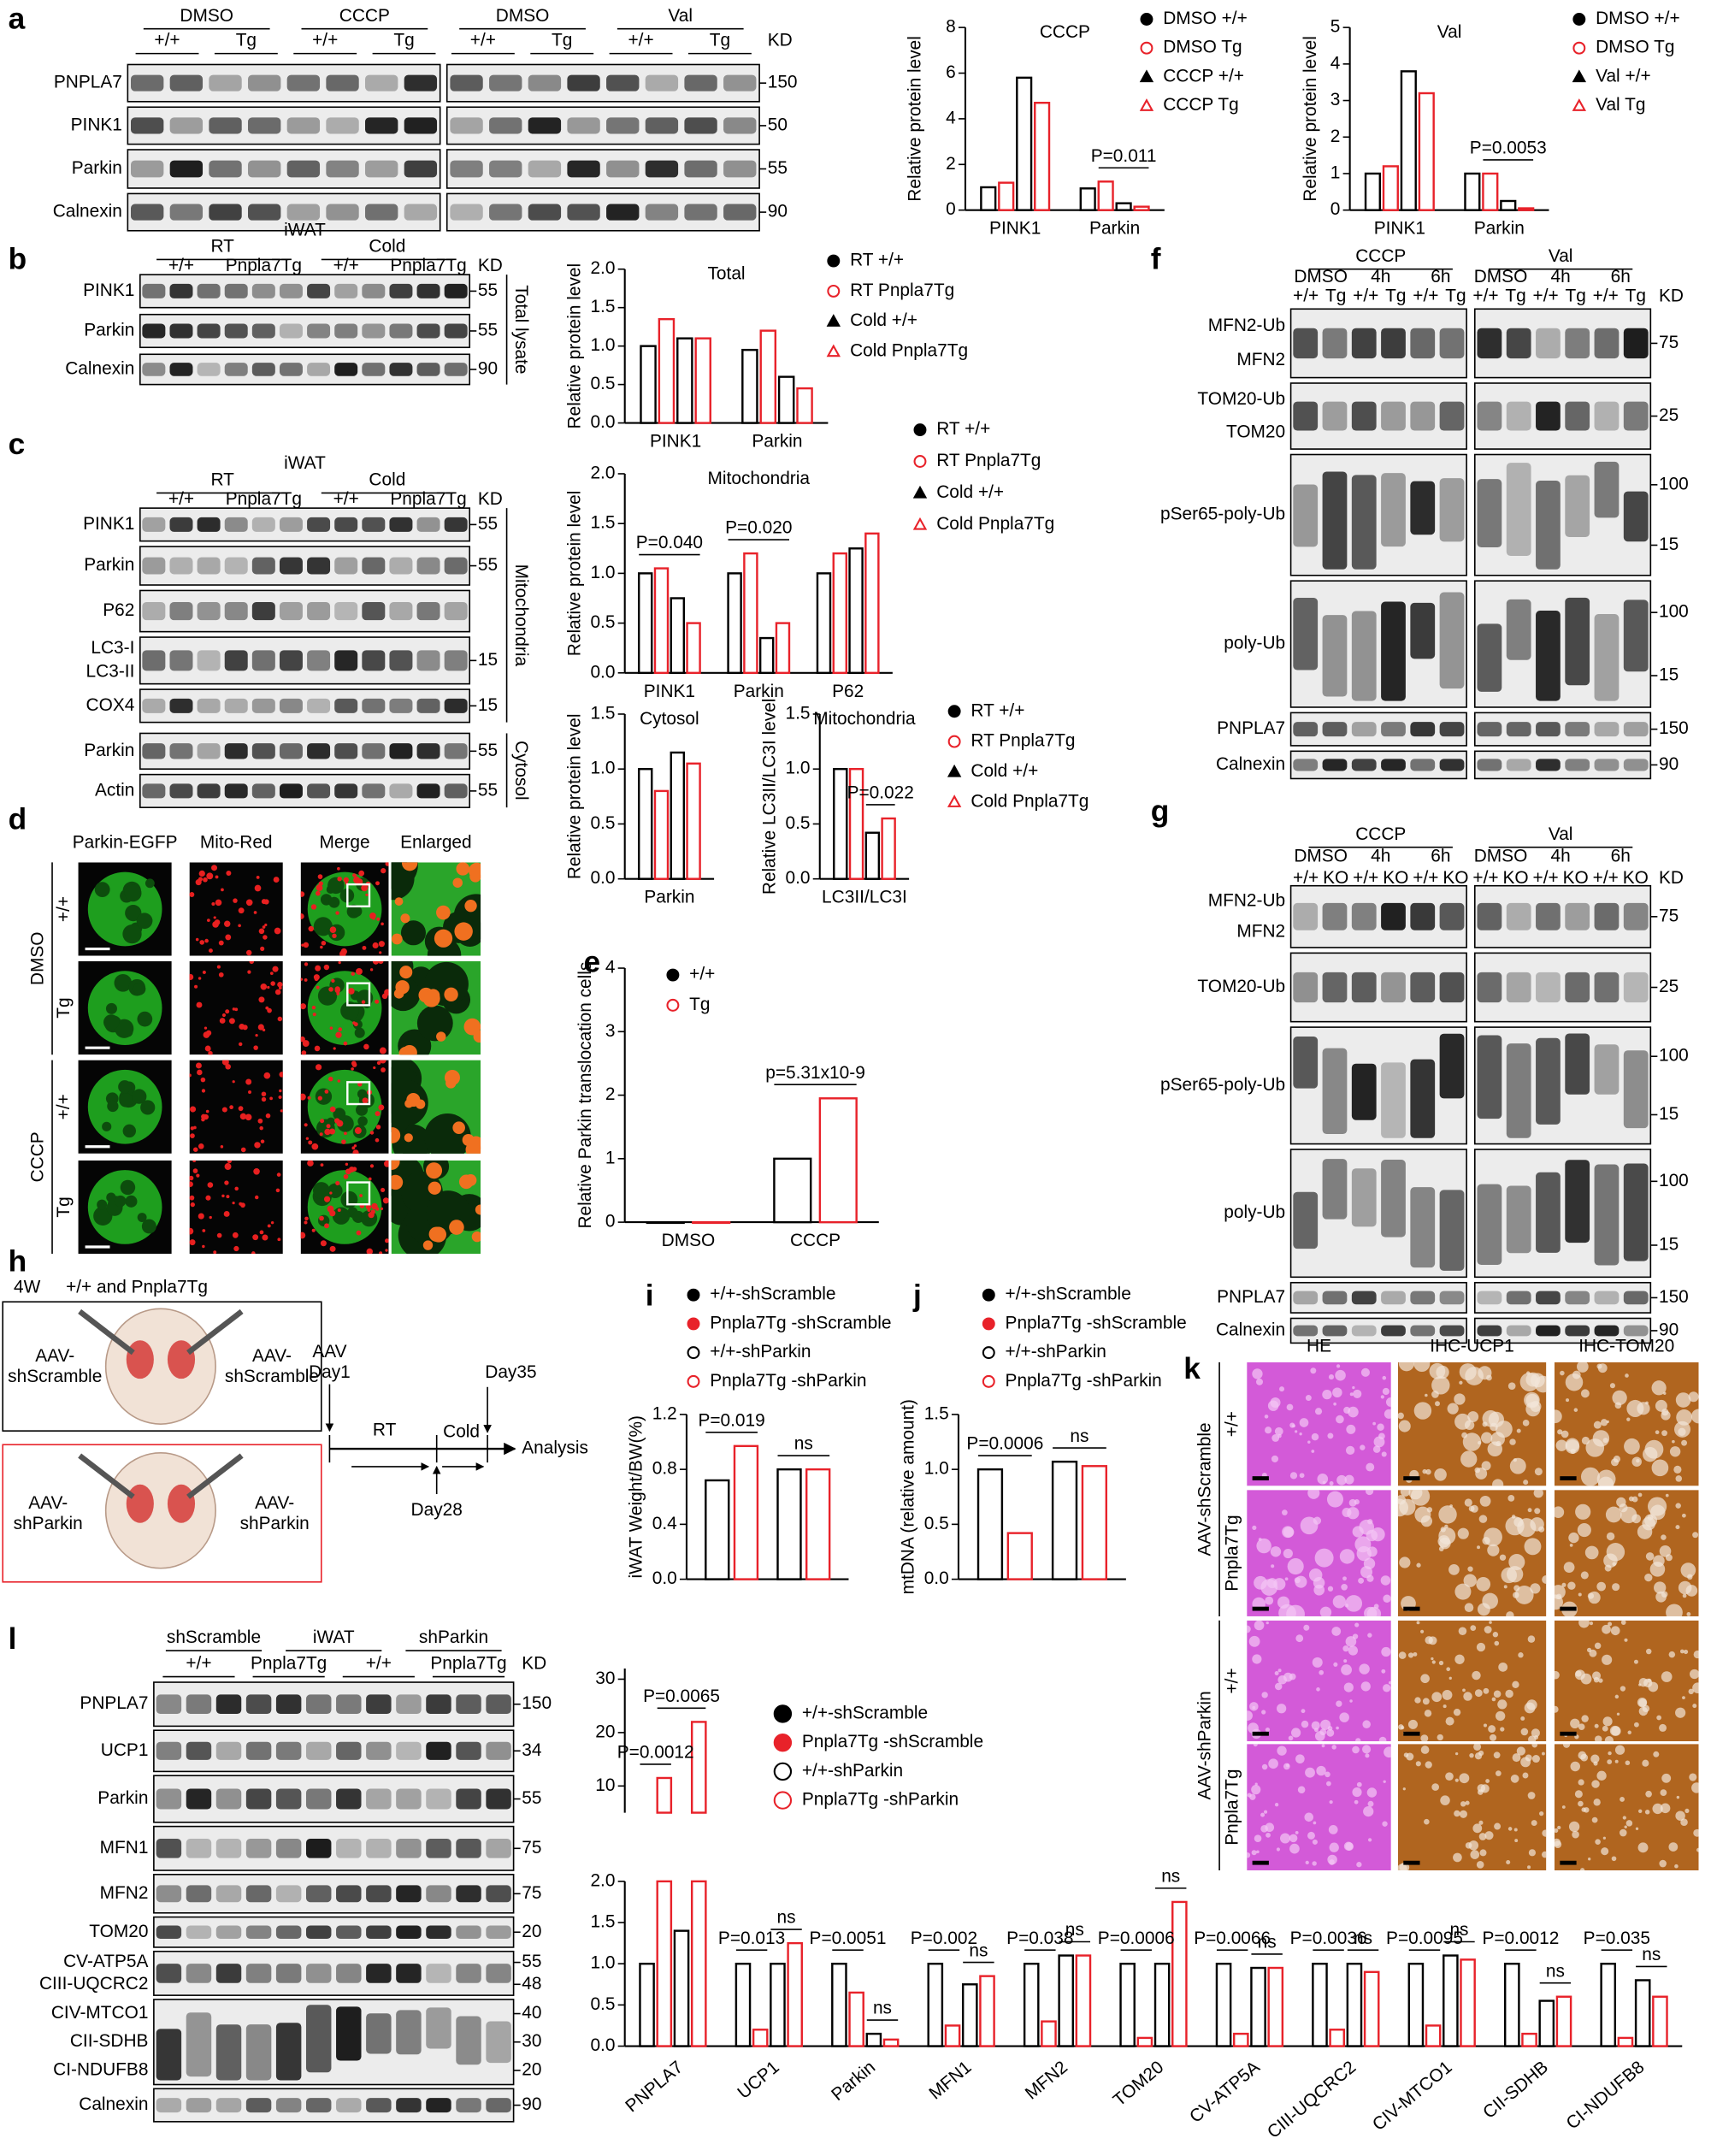 Image resolution: width=1711 pixels, height=2156 pixels. Describe the element at coordinates (1260, 931) in the screenshot. I see `blot-row-label: MFN2` at that location.